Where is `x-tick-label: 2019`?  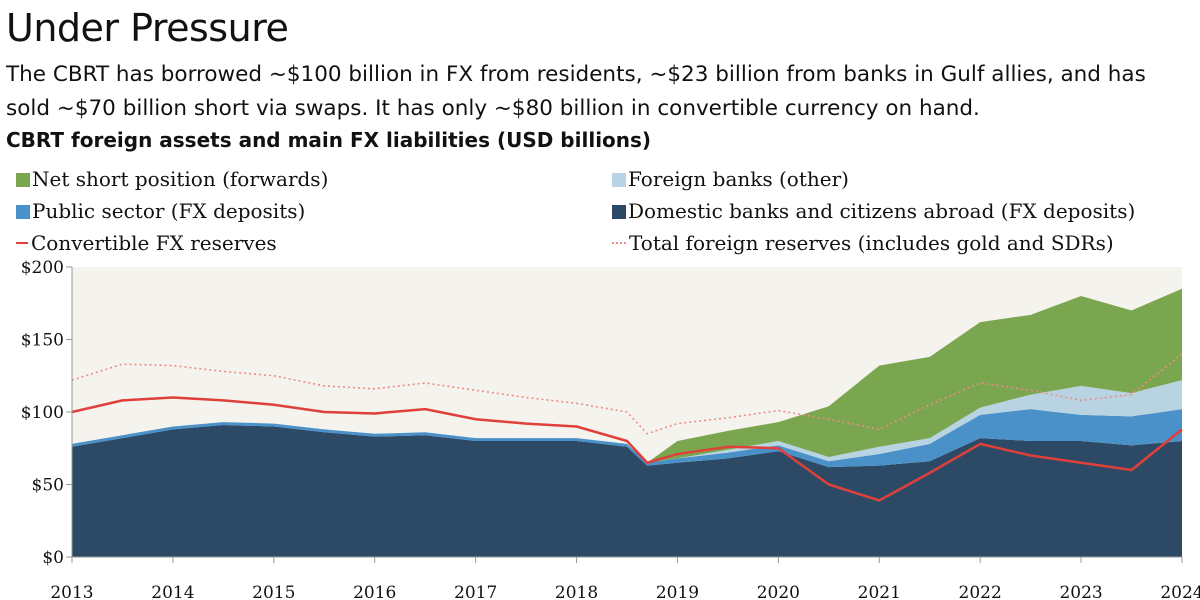
x-tick-label: 2019 is located at coordinates (677, 591).